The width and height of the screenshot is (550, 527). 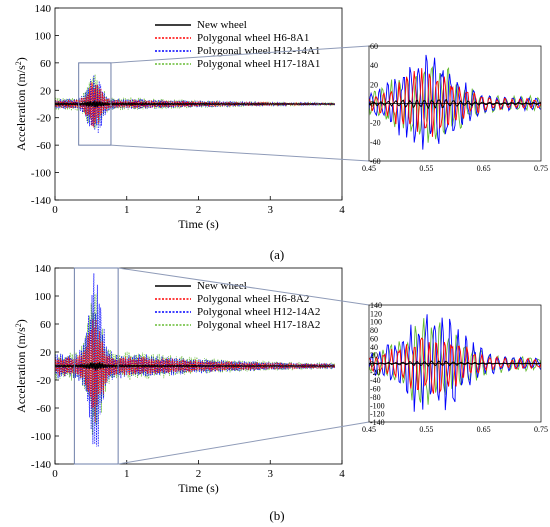 I want to click on inset-y-tick-label: 100, so click(x=376, y=322).